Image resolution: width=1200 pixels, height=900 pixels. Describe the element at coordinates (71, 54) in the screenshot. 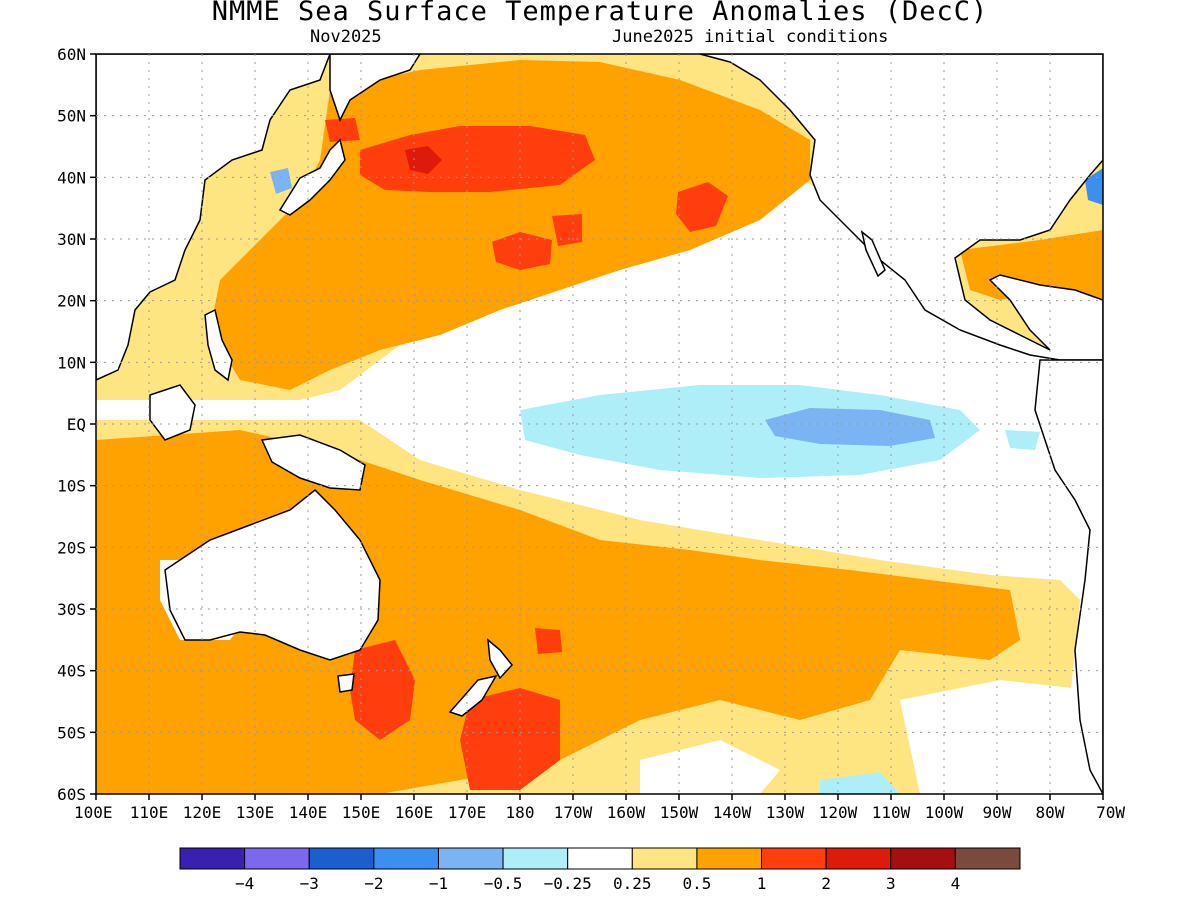

I see `lat-label: 60N` at that location.